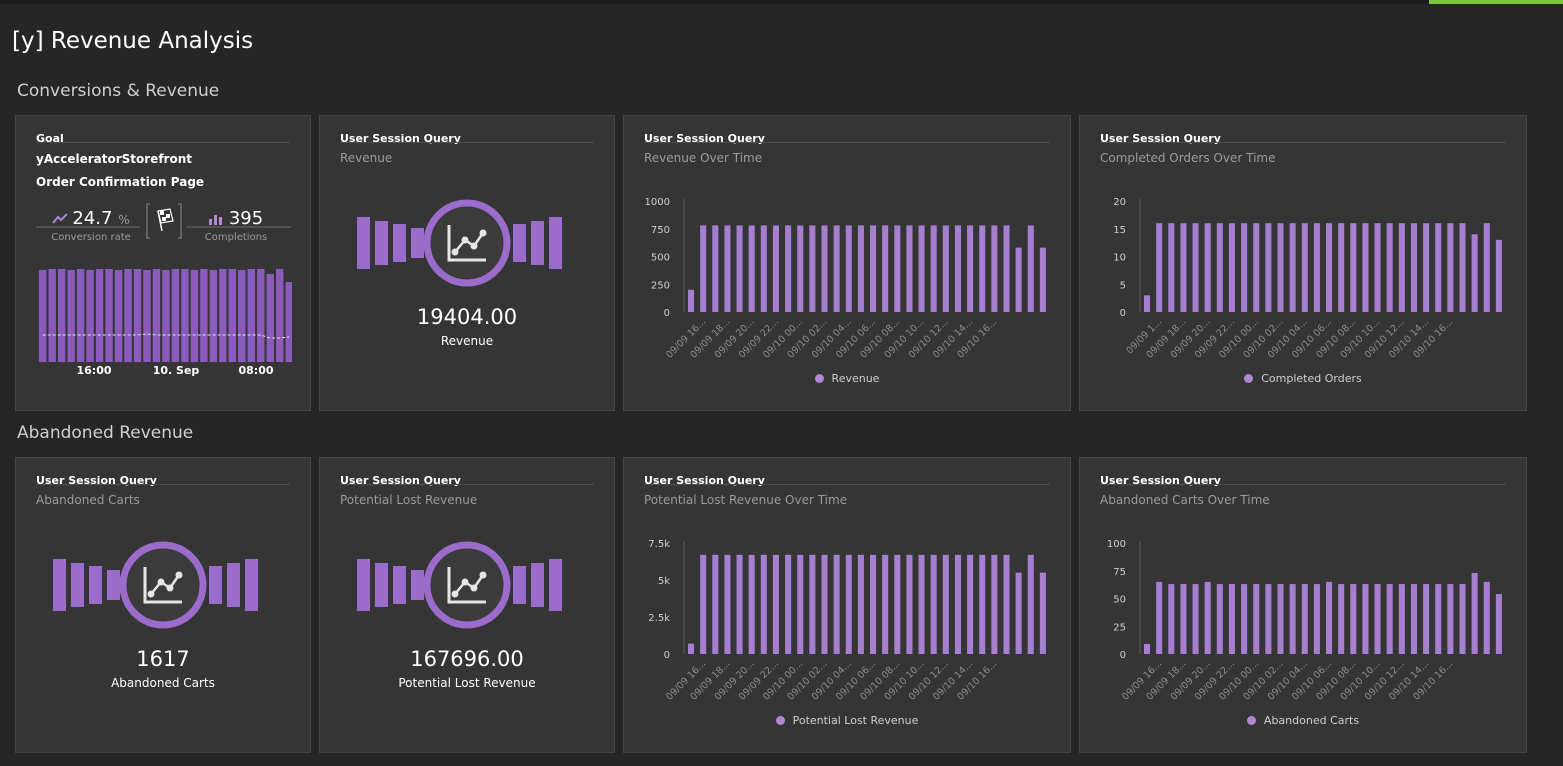 The image size is (1563, 766). I want to click on kpi-divider-lines, so click(163, 227).